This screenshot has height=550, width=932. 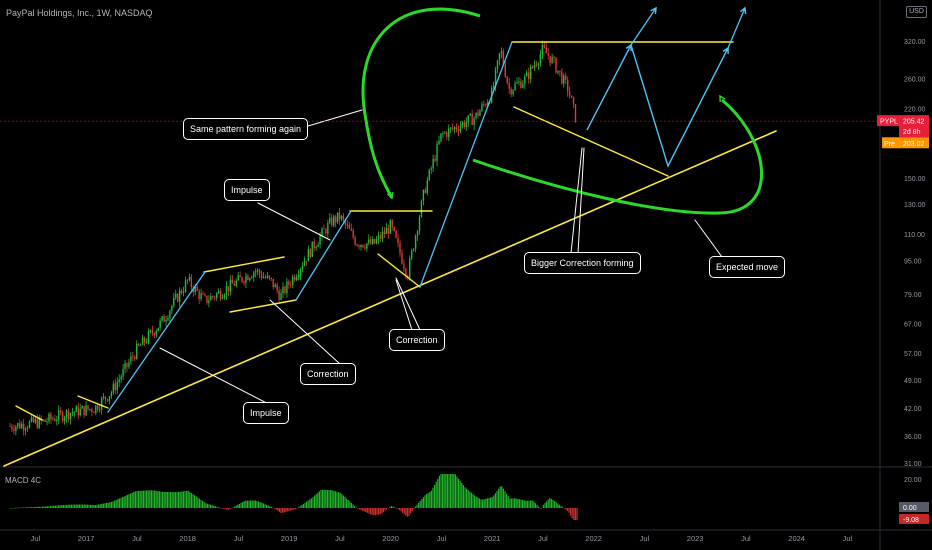 I want to click on indicator-title: MACD 4C, so click(x=23, y=480).